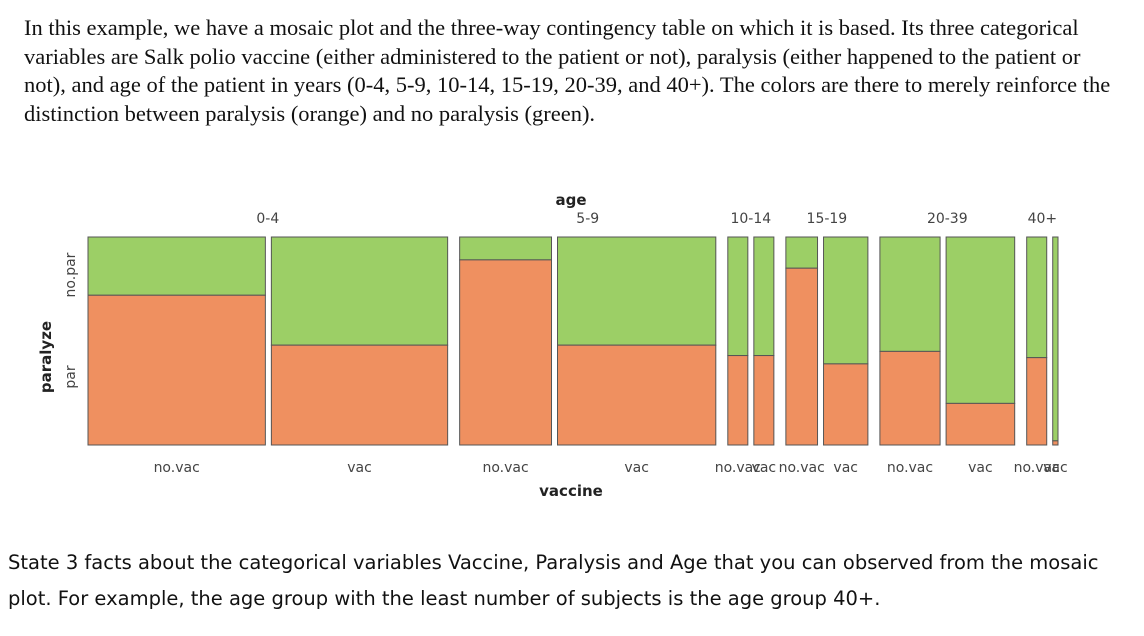  What do you see at coordinates (1037, 297) in the screenshot?
I see `cell-40plus-no.vac-no-par` at bounding box center [1037, 297].